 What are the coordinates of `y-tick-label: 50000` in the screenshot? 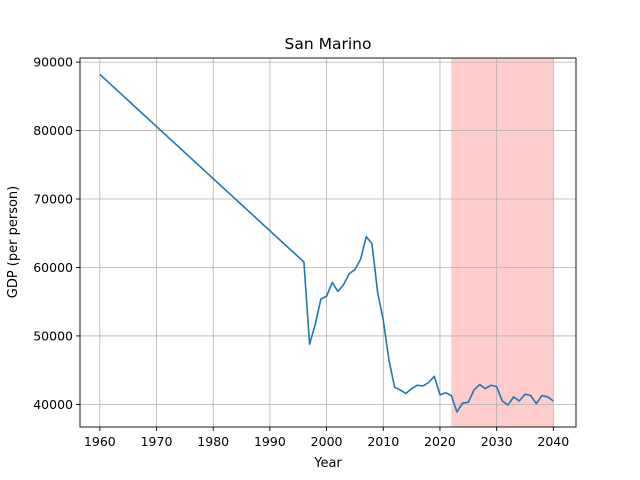 It's located at (53, 335).